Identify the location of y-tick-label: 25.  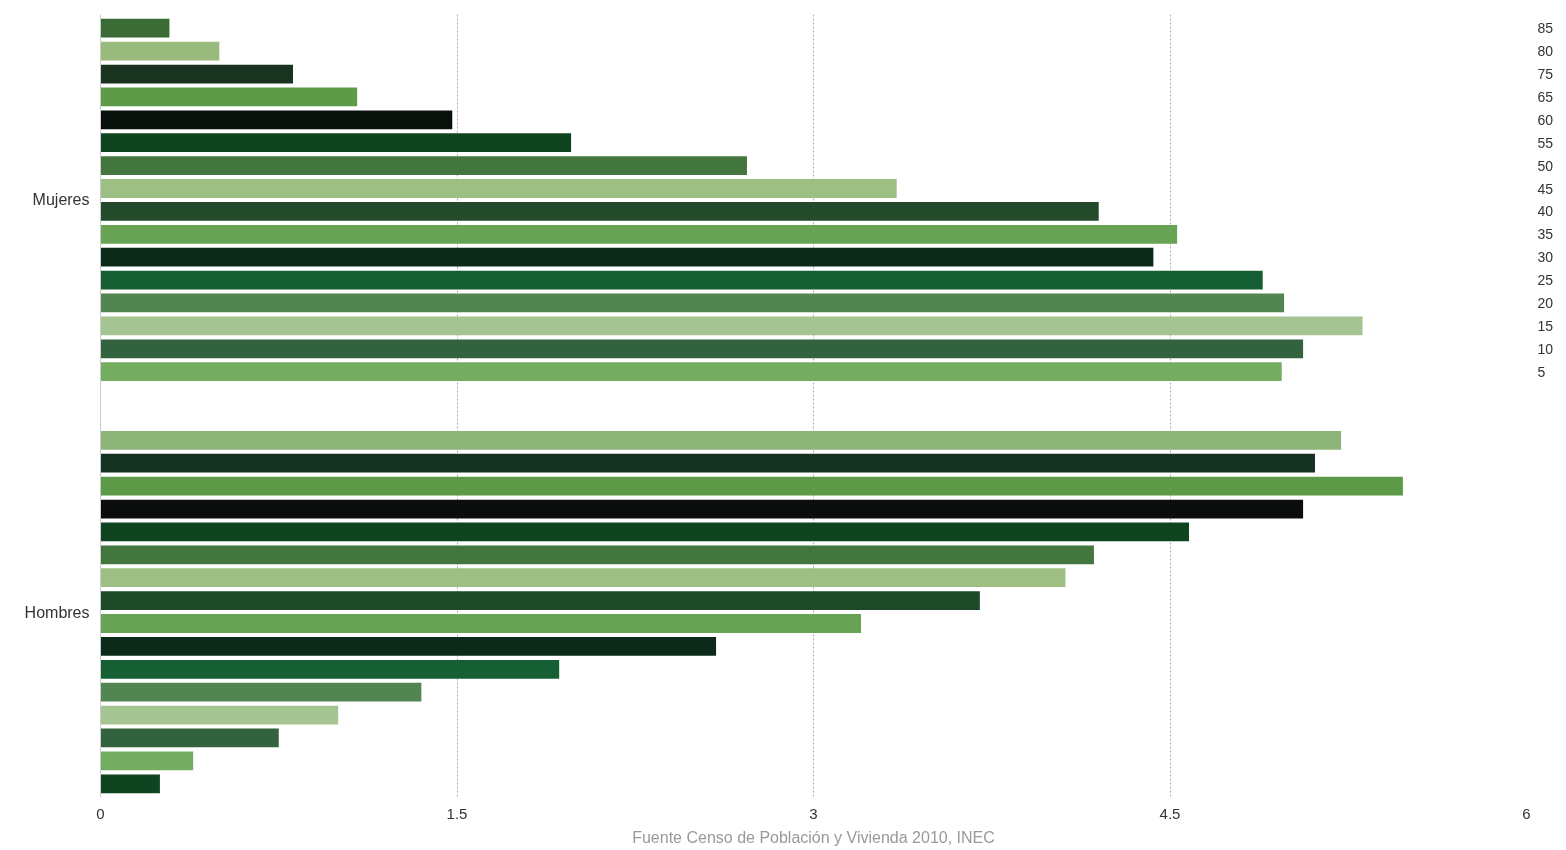
(1545, 280).